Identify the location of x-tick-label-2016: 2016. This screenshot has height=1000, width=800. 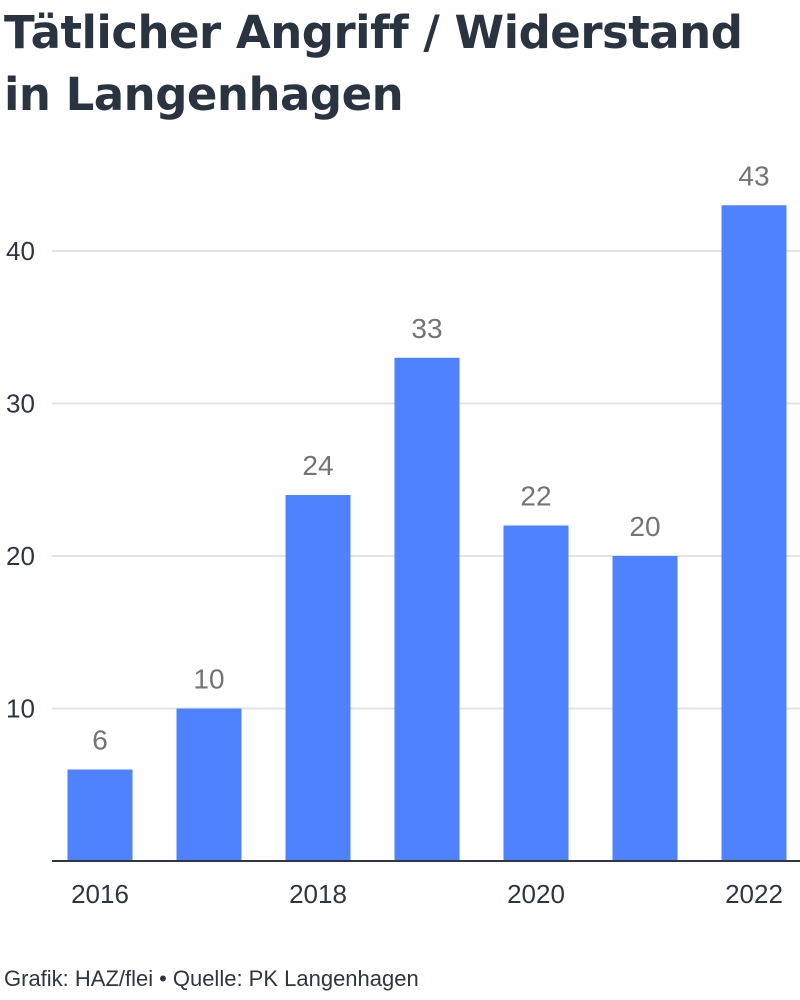
(100, 894).